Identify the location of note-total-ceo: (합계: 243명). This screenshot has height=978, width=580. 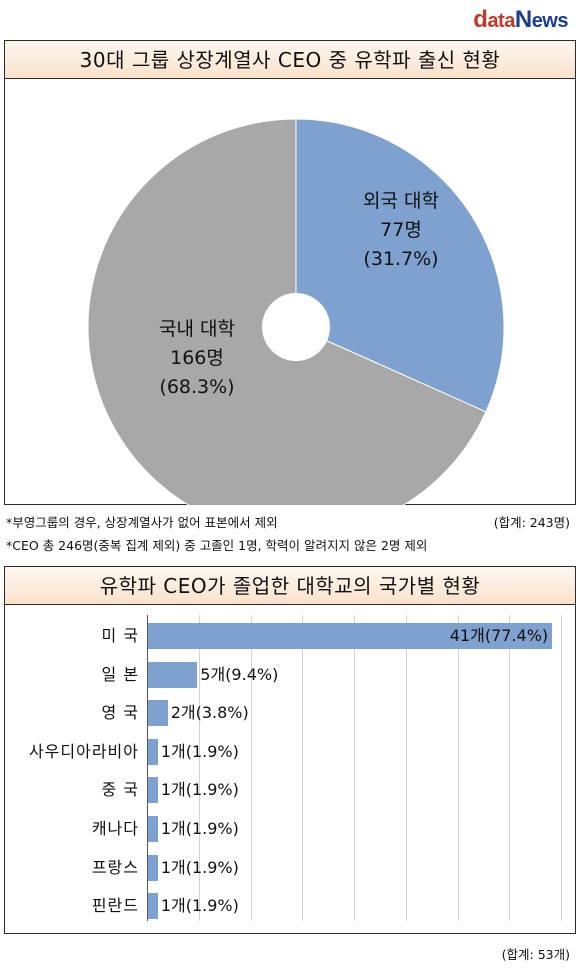
(531, 522).